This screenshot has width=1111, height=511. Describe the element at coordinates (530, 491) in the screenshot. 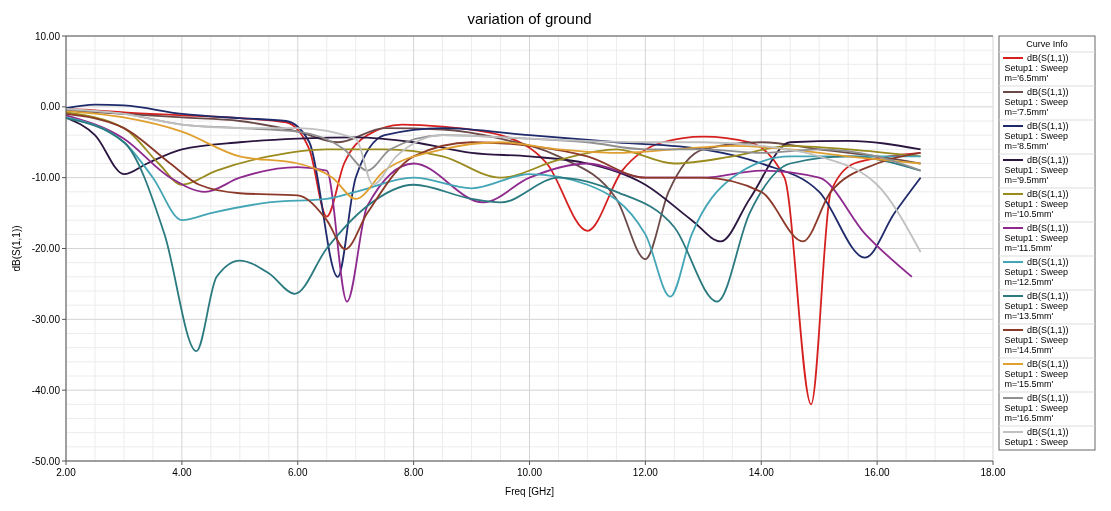

I see `x-axis-title: Freq [GHz]` at that location.